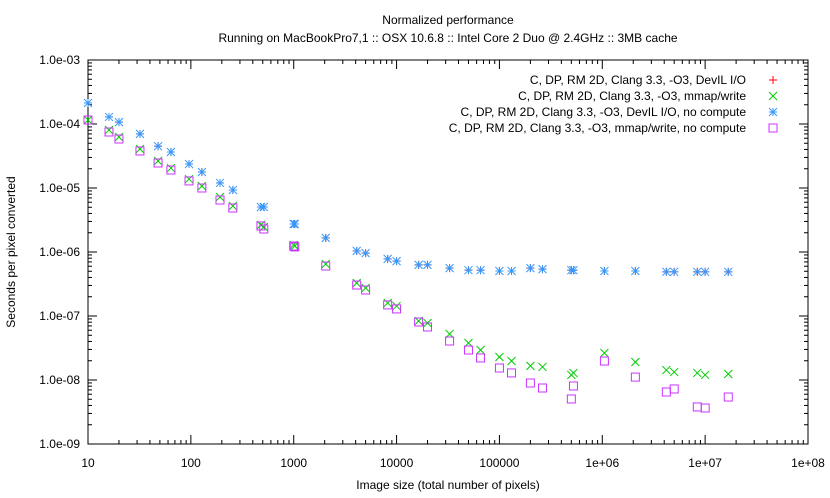 The image size is (830, 498). I want to click on x-tick-label: 1000, so click(293, 463).